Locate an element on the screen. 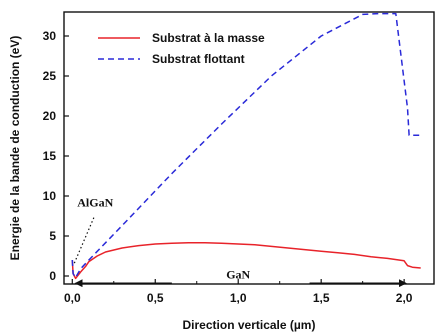  y-tick-label: 30 is located at coordinates (50, 36).